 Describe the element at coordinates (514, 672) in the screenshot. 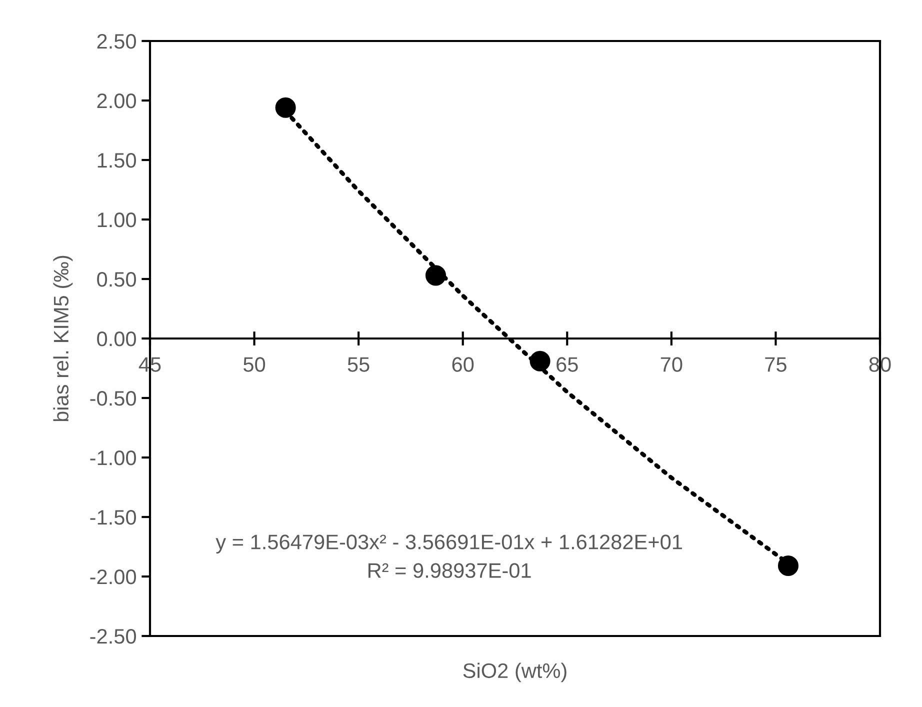

I see `x-axis-title: SiO2 (wt%)` at that location.